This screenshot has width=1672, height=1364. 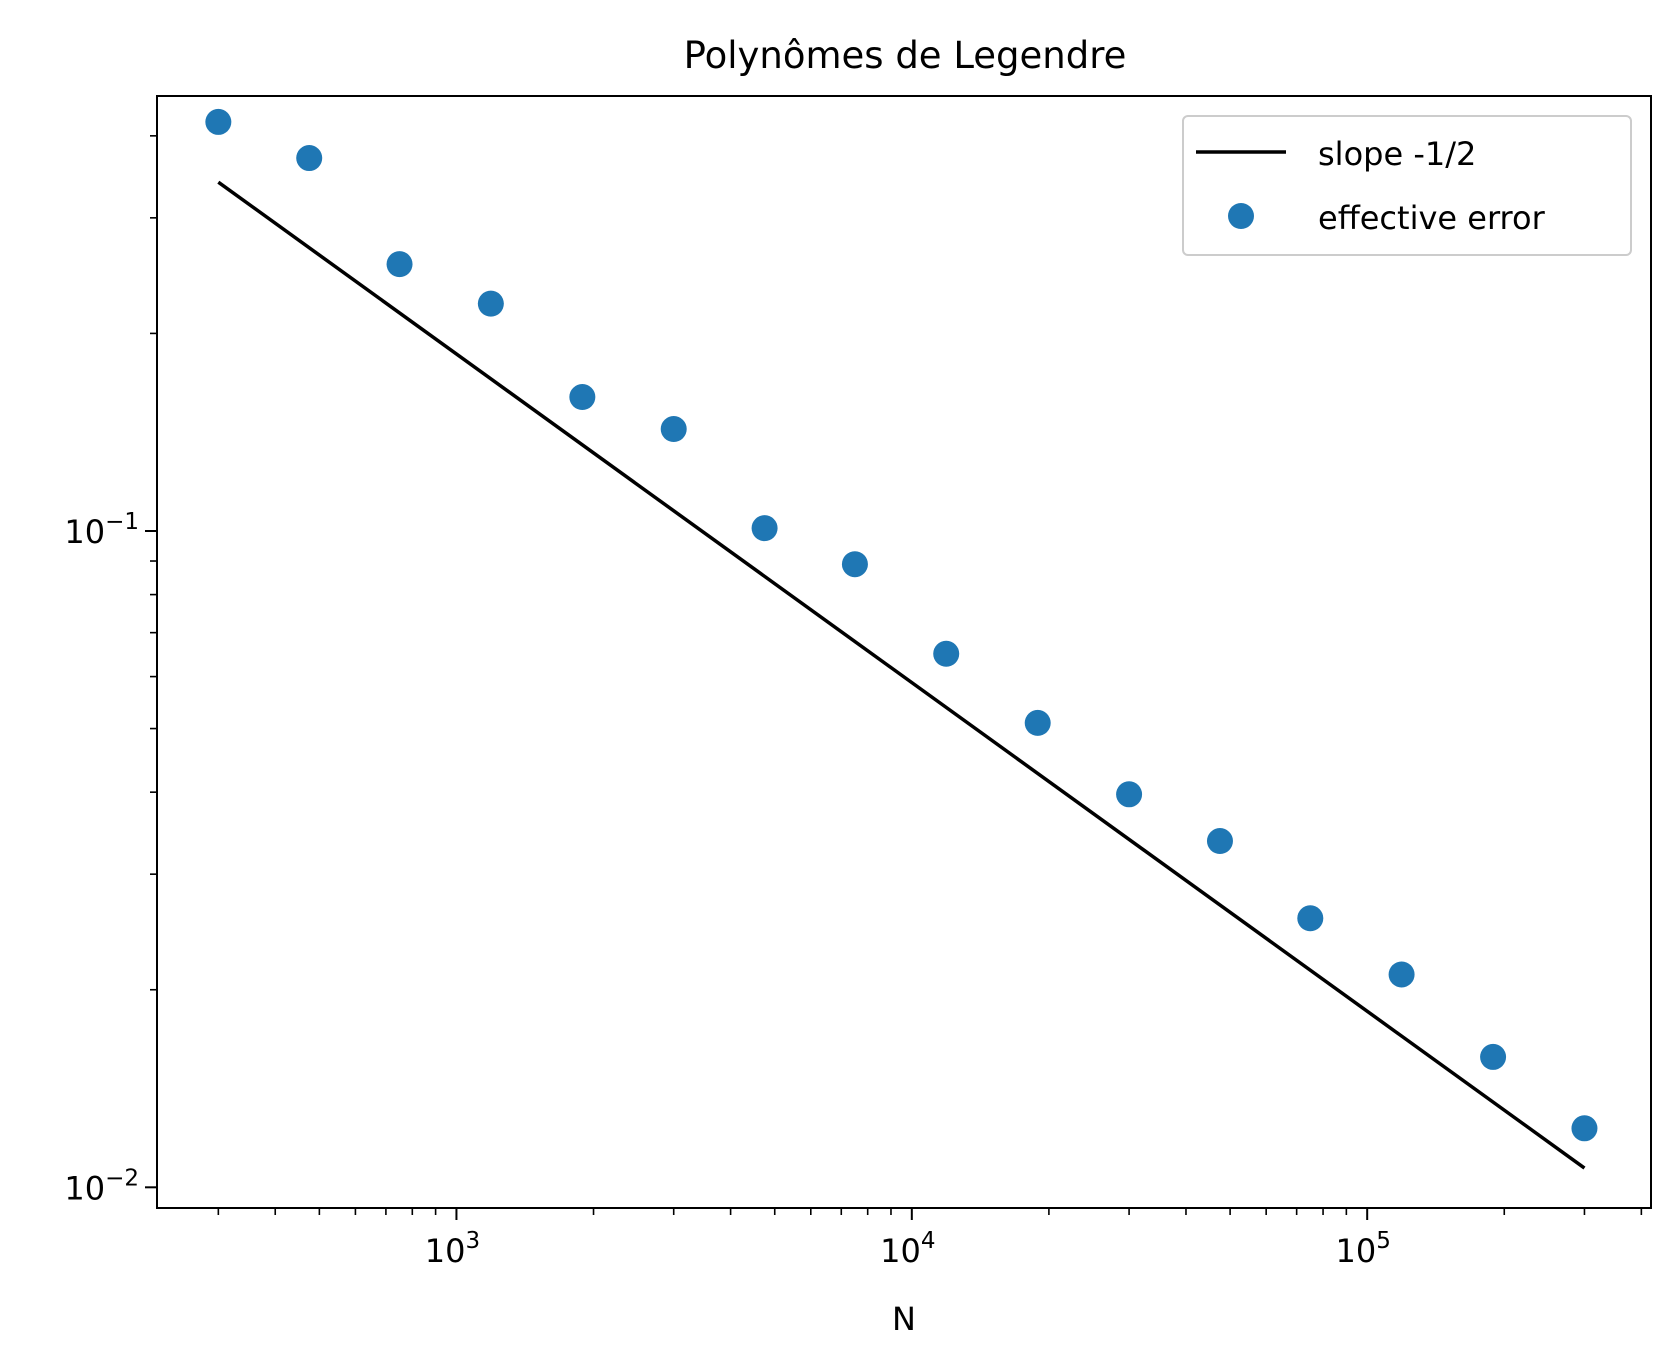 What do you see at coordinates (904, 1319) in the screenshot?
I see `x-axis-label: N` at bounding box center [904, 1319].